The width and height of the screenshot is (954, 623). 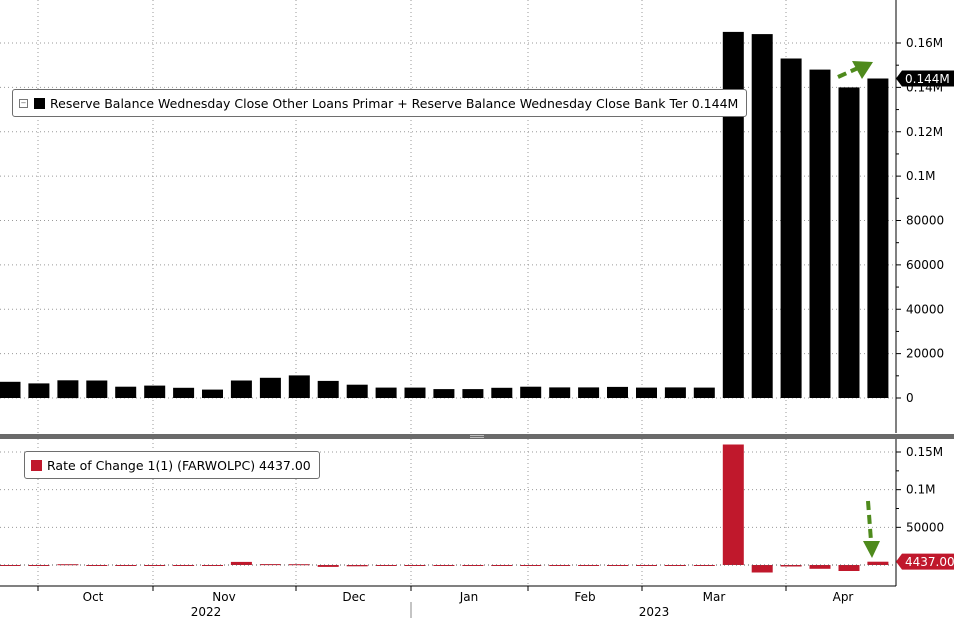 I want to click on bottom-ytick-label: 0.15M, so click(x=924, y=452).